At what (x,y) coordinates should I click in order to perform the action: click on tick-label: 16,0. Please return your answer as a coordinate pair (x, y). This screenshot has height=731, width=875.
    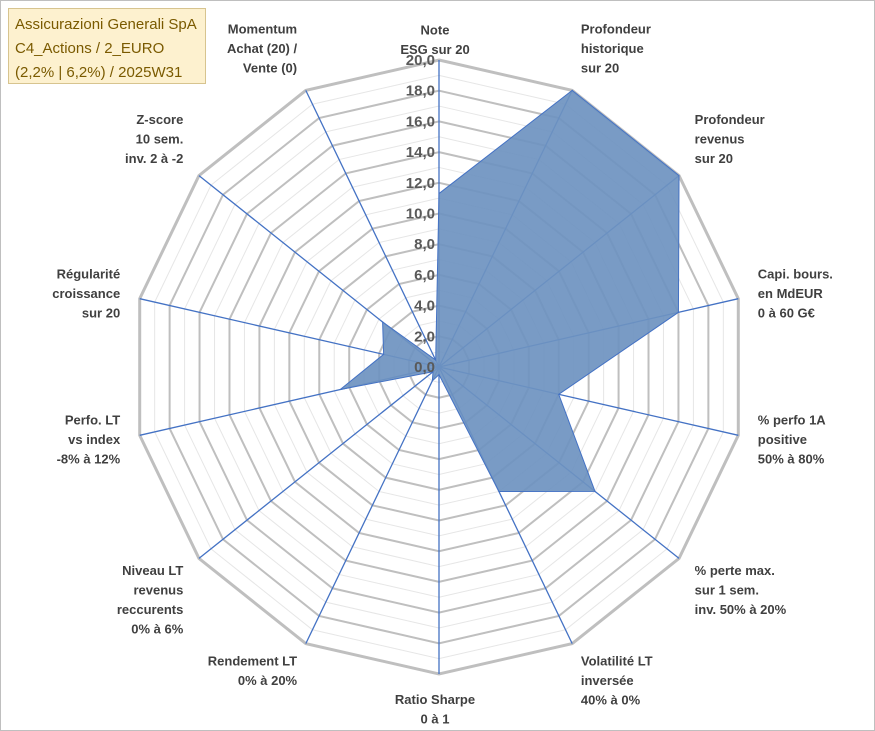
    Looking at the image, I should click on (420, 121).